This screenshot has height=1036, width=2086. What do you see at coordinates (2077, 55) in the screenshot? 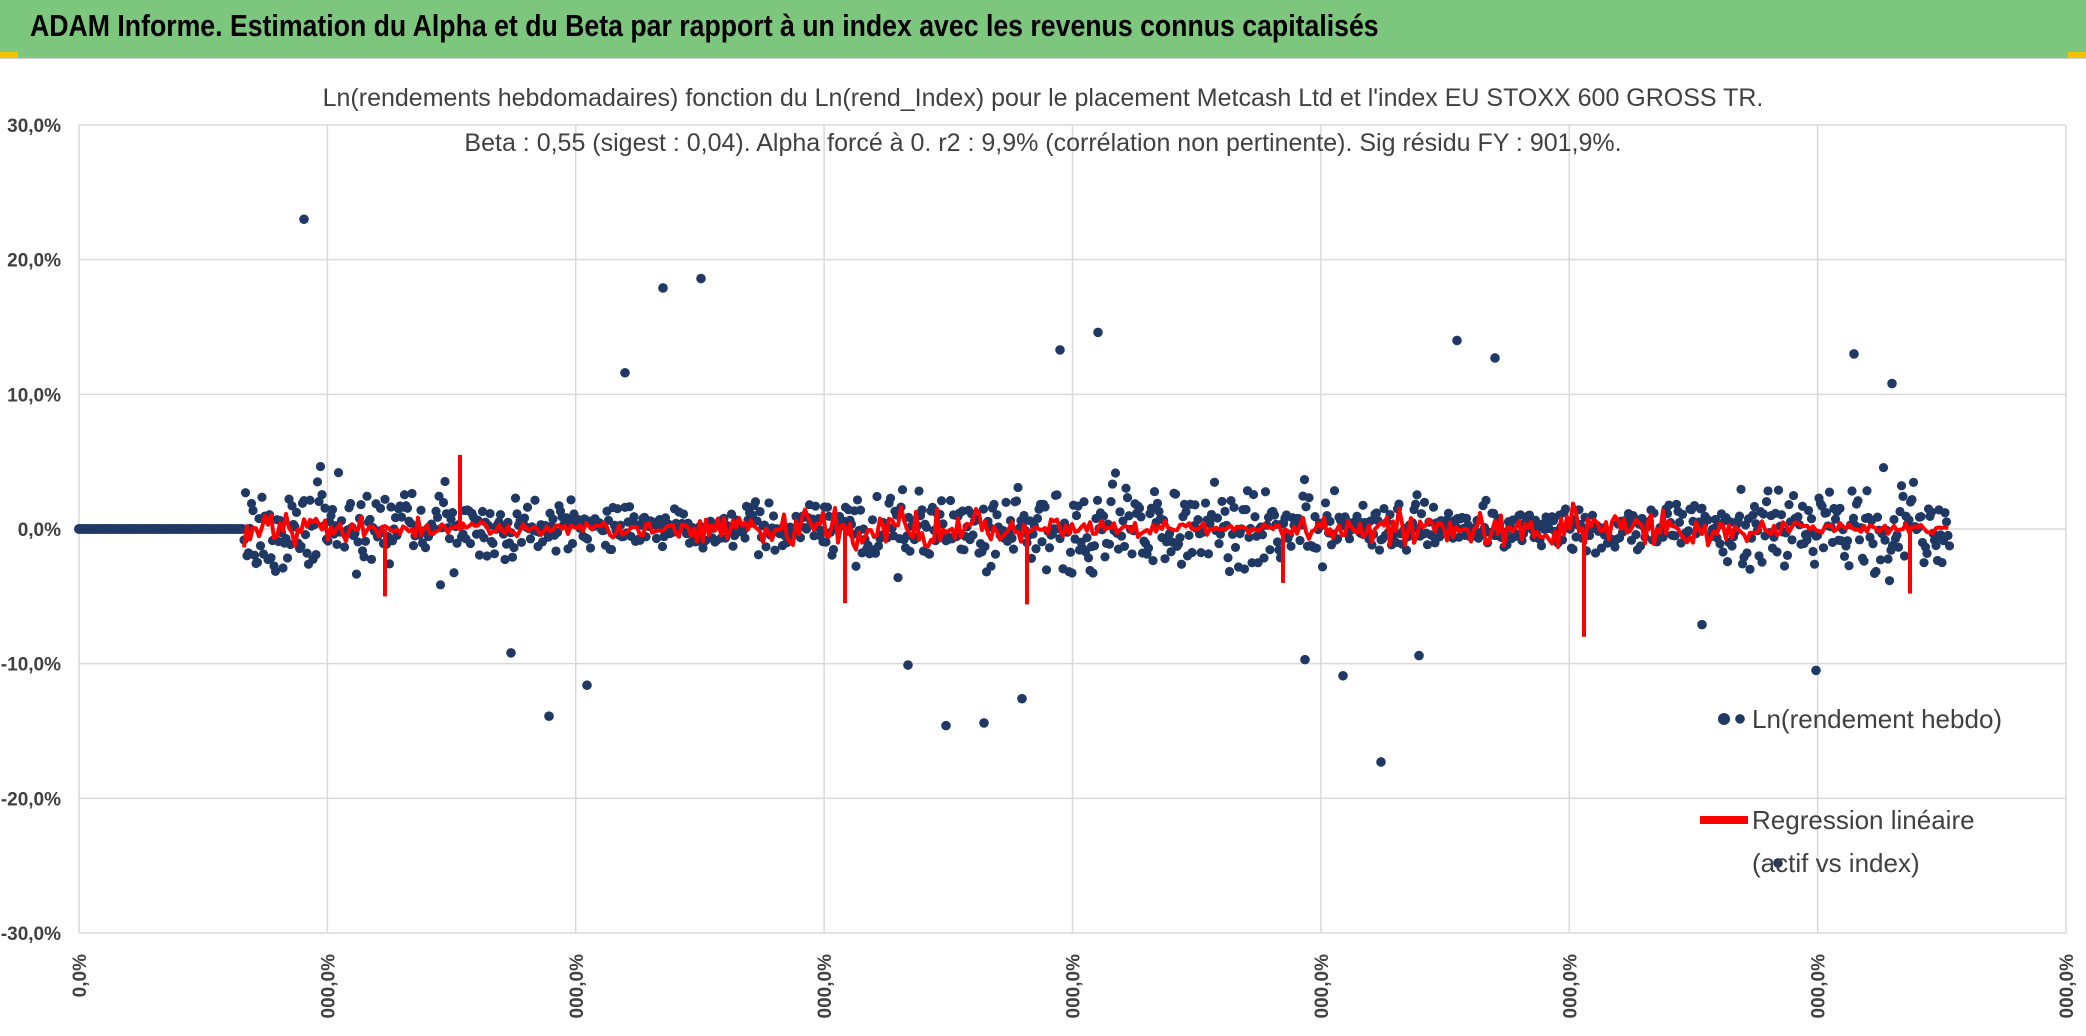
I see `corner-marker` at bounding box center [2077, 55].